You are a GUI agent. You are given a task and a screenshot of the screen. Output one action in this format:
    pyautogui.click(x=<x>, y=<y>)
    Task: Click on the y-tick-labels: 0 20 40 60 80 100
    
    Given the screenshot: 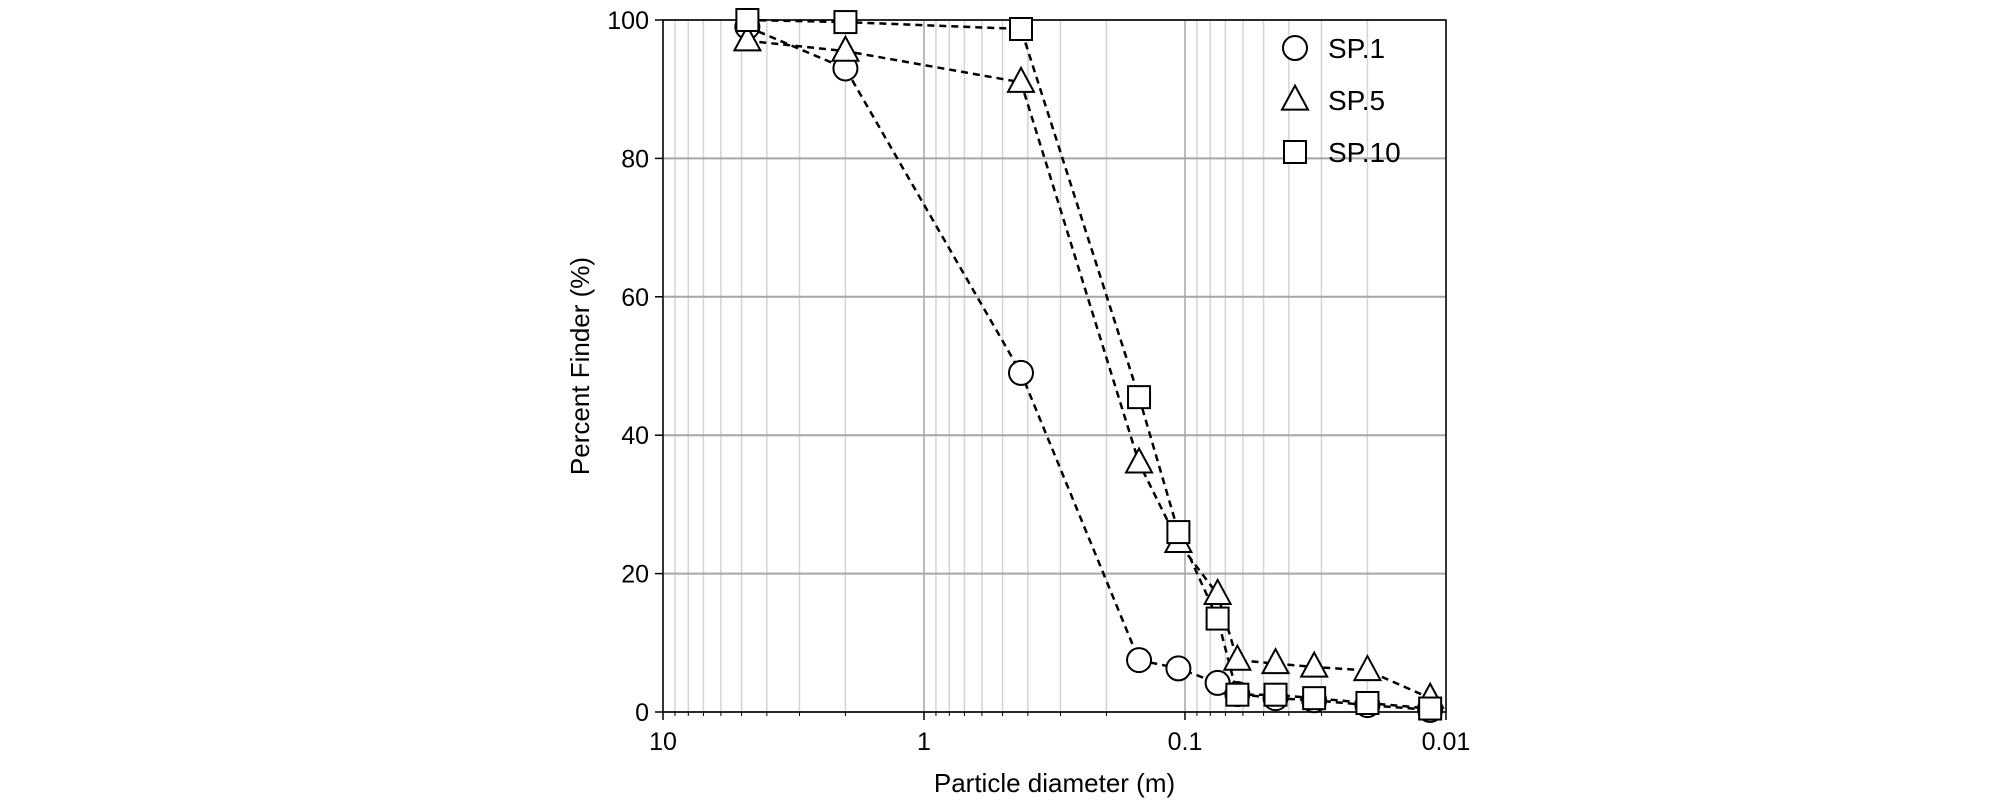 What is the action you would take?
    pyautogui.click(x=628, y=367)
    